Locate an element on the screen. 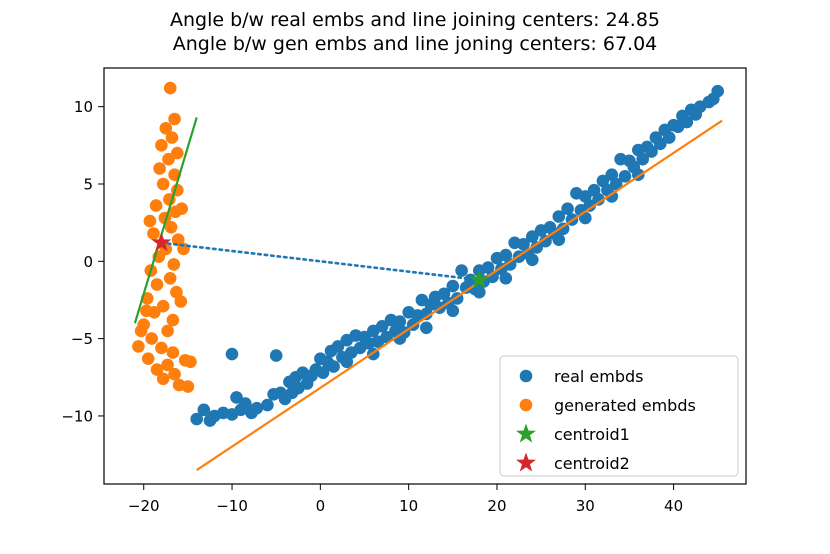  y-tick-label: 10 is located at coordinates (83, 107).